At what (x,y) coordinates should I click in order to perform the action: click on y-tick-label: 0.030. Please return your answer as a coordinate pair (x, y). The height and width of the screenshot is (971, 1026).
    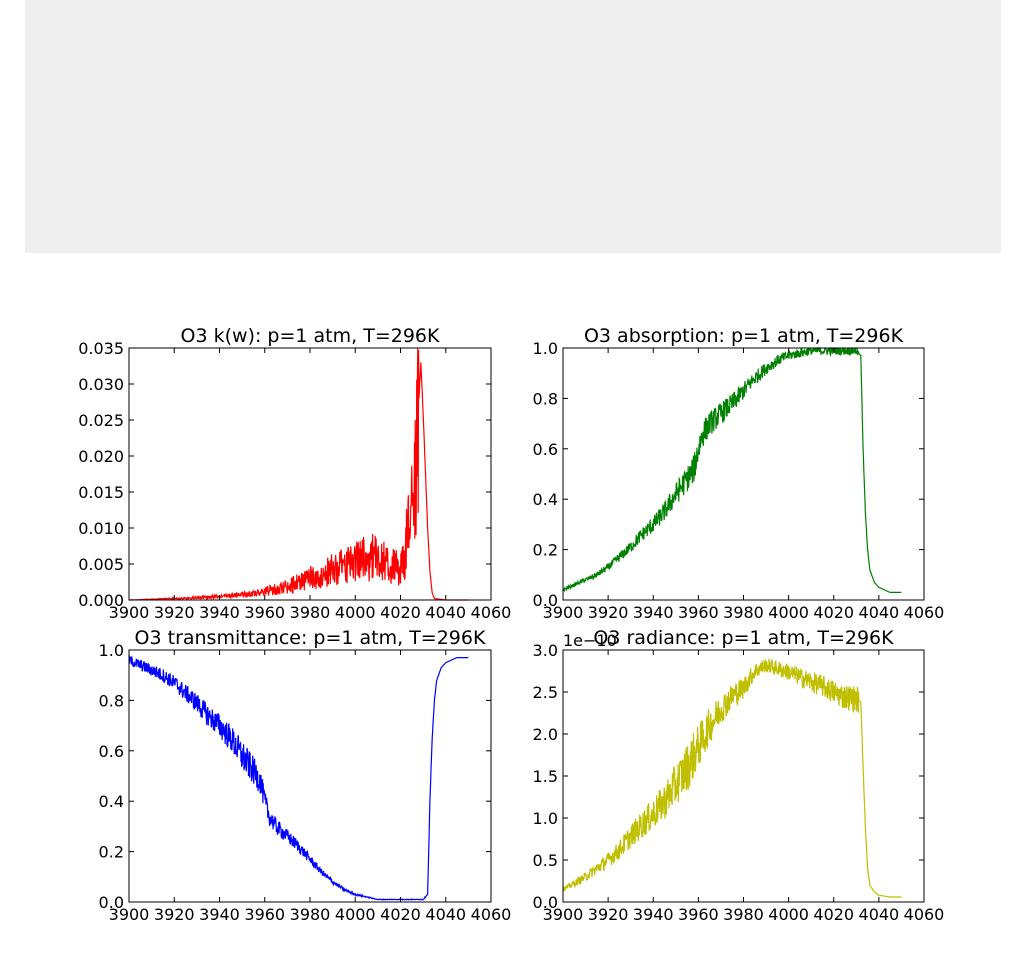
    Looking at the image, I should click on (101, 384).